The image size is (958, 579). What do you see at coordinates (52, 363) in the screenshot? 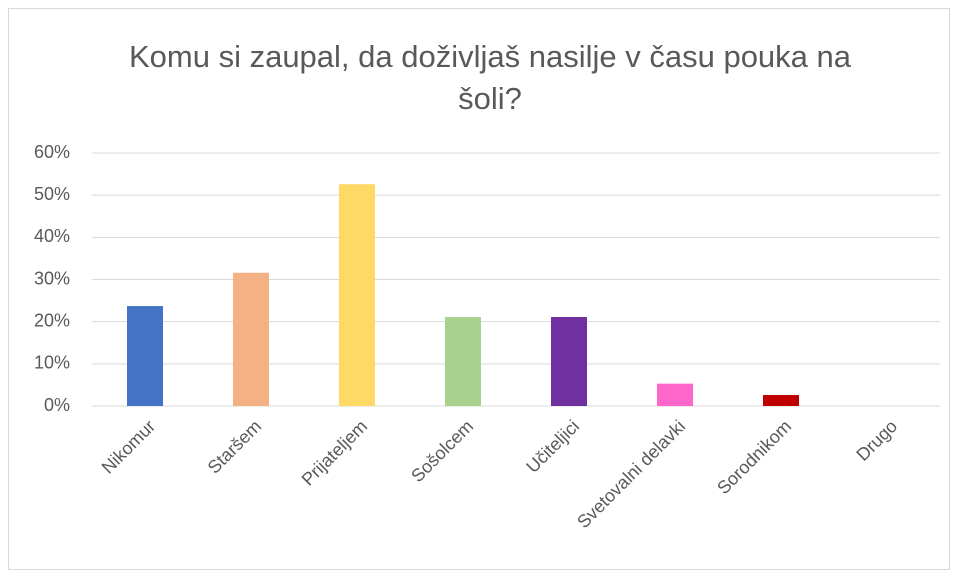
I see `y-tick-label: 10%` at bounding box center [52, 363].